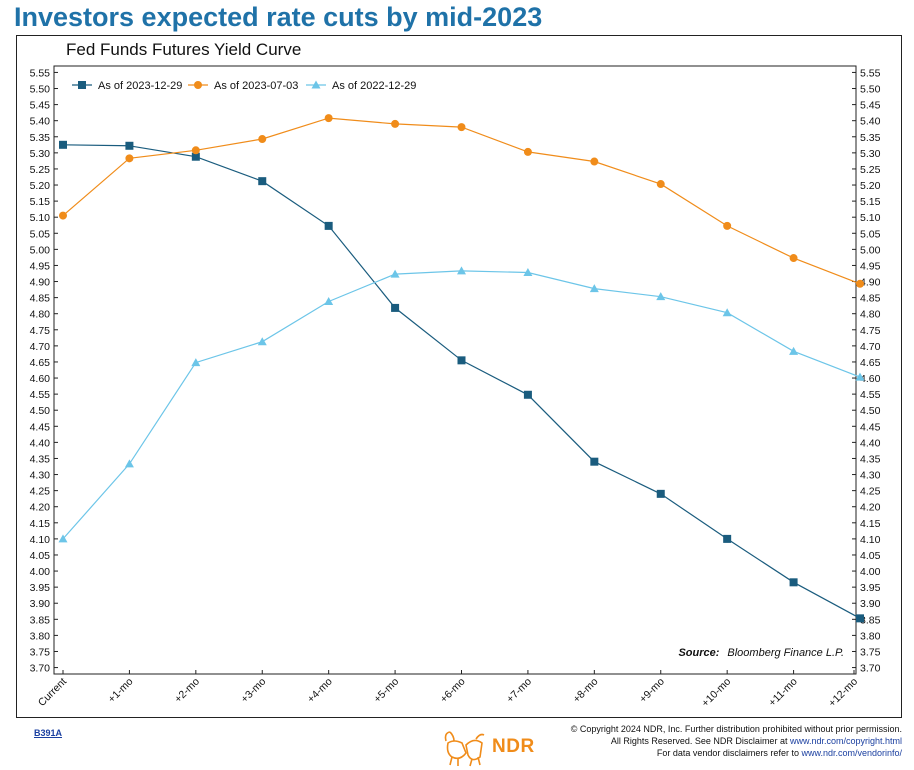  Describe the element at coordinates (870, 476) in the screenshot. I see `y-tick-label-right: 4.30` at that location.